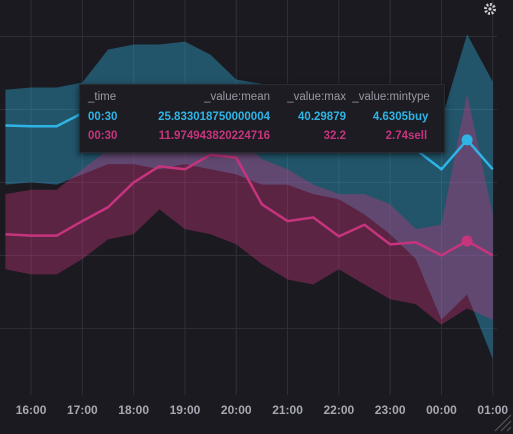  I want to click on tooltip-cell: type, so click(419, 97).